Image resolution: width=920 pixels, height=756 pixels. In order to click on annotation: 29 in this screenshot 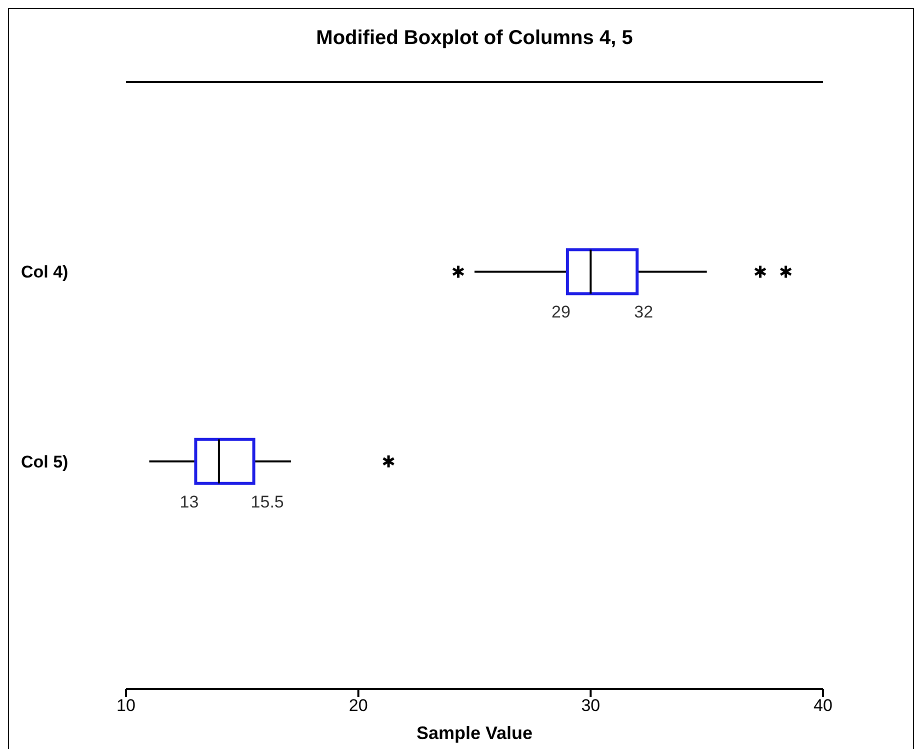, I will do `click(561, 312)`.